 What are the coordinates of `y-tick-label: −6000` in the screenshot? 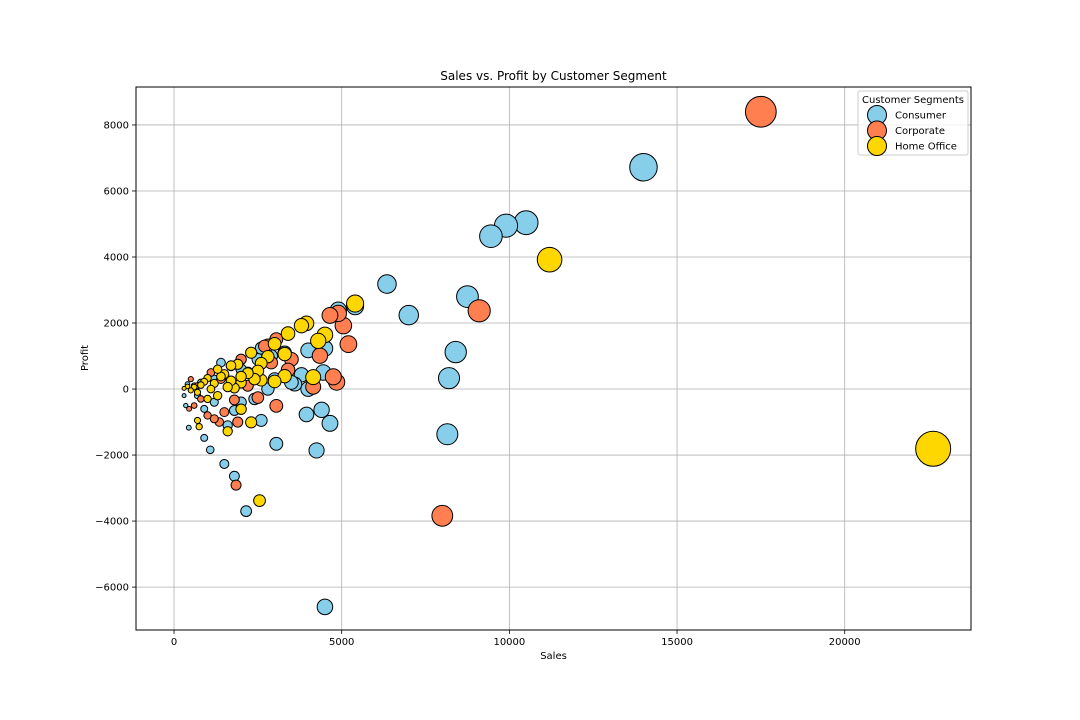 It's located at (112, 588).